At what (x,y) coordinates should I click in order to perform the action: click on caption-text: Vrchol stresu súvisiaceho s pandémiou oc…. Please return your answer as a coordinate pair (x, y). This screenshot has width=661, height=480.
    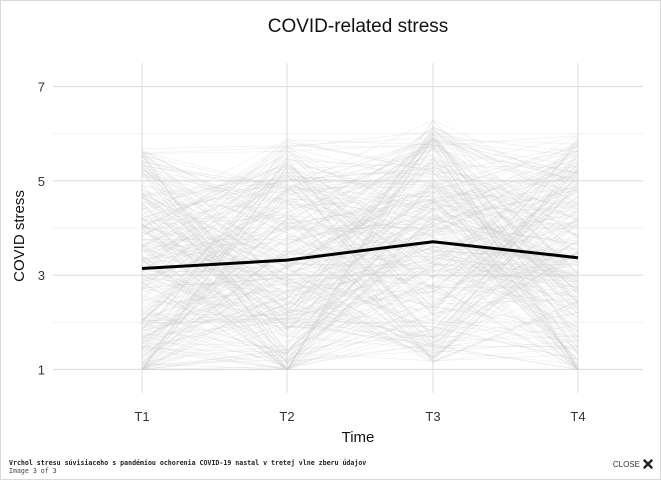
    Looking at the image, I should click on (188, 463).